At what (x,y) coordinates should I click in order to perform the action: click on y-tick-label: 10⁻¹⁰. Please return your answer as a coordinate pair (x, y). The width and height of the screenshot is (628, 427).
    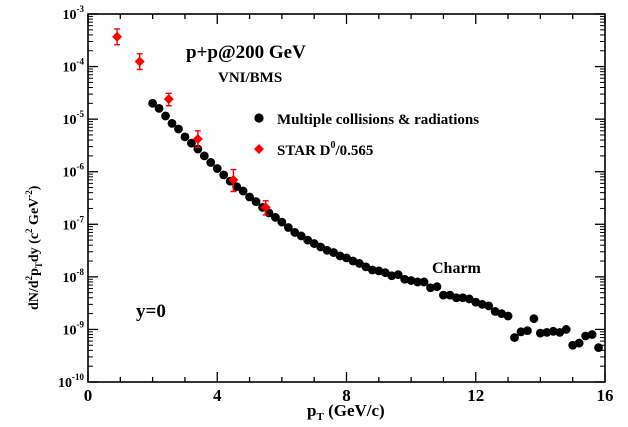
    Looking at the image, I should click on (71, 381).